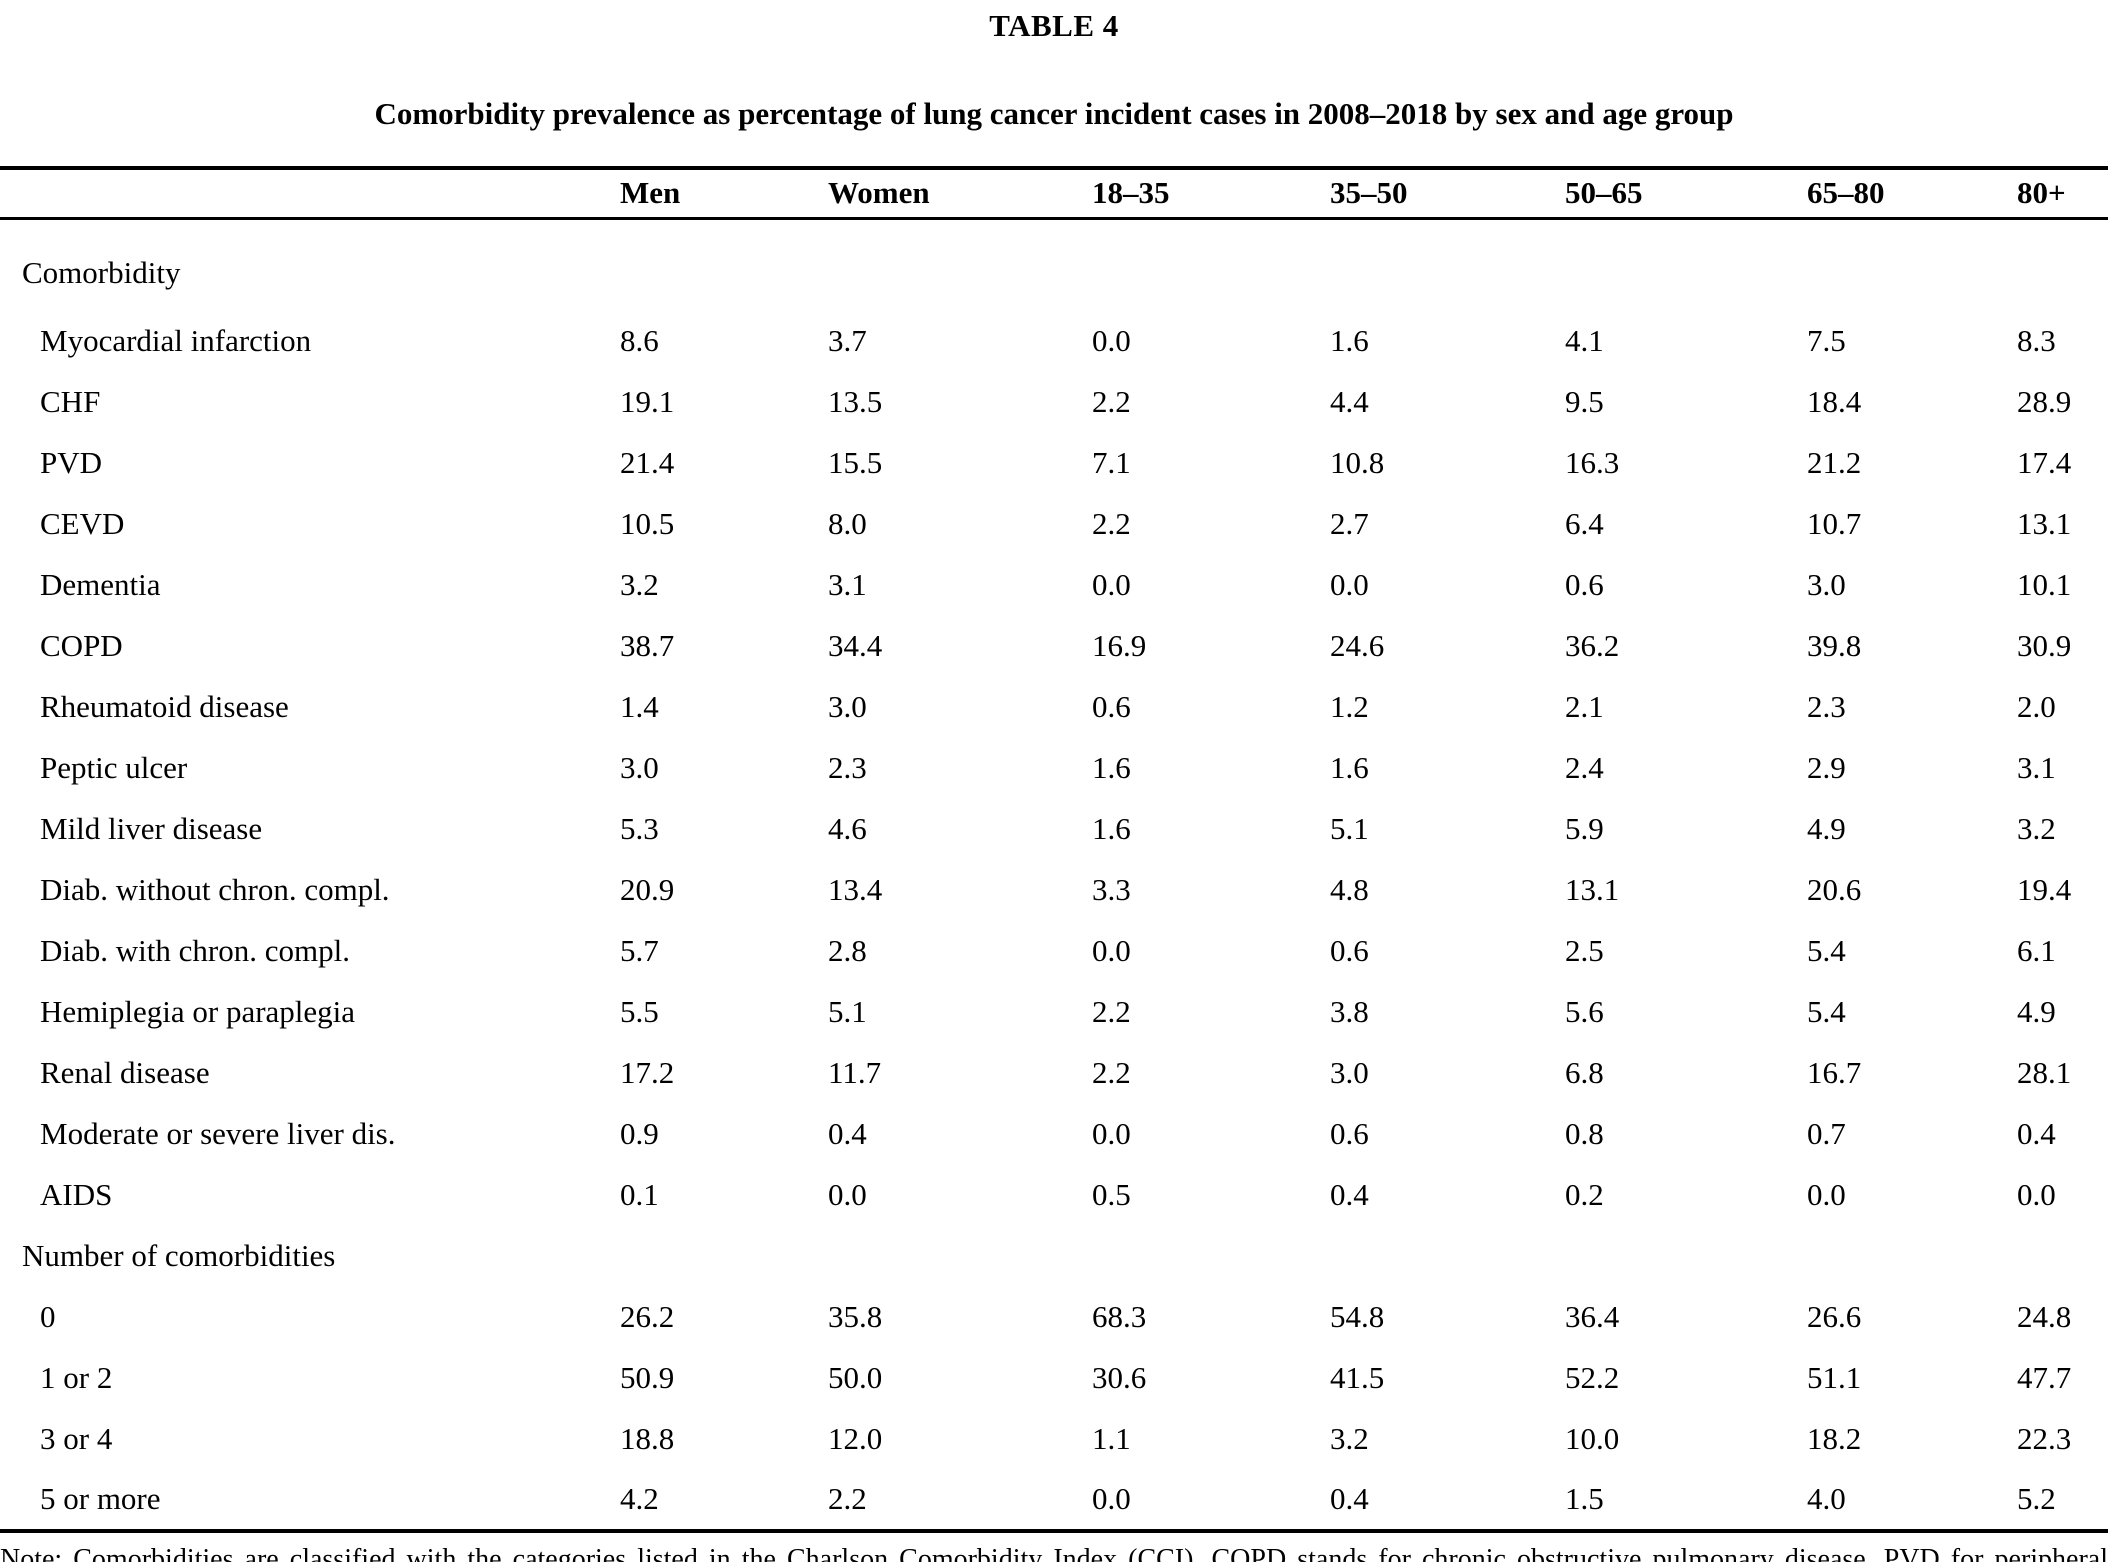 Image resolution: width=2108 pixels, height=1562 pixels. I want to click on cell-age-35-50: 10.8, so click(1357, 462).